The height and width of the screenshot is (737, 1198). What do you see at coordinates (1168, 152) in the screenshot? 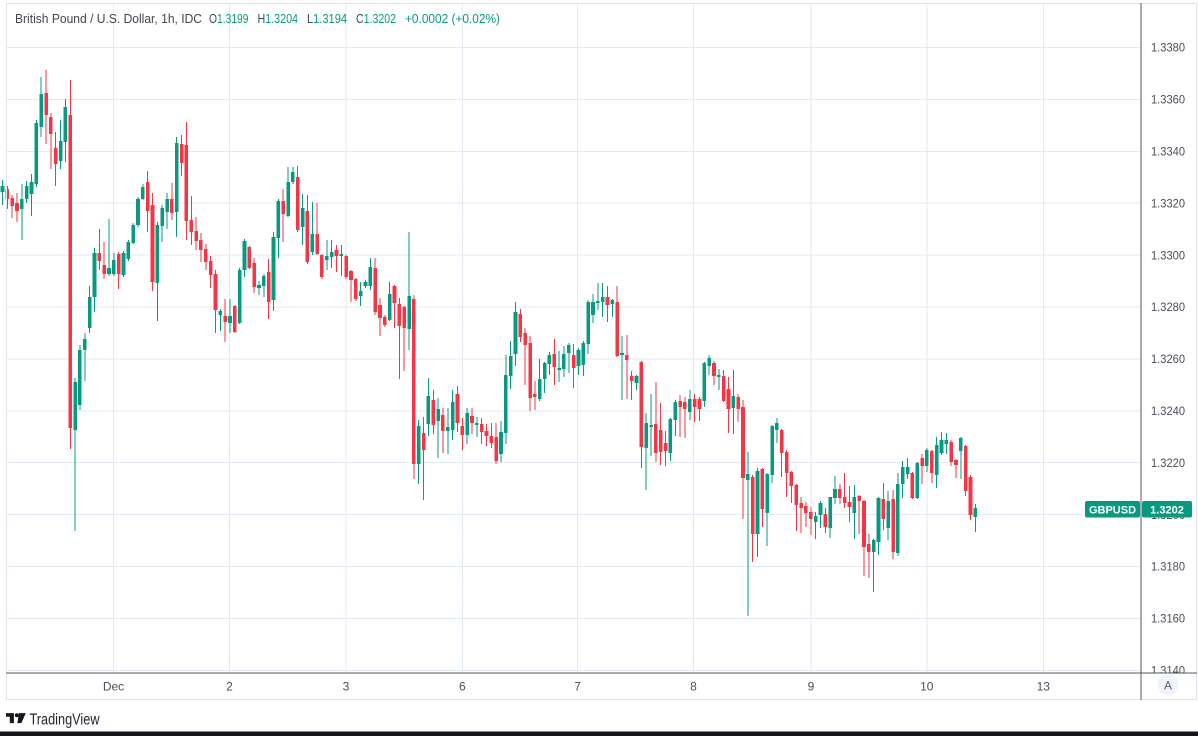
I see `svg-text: 1.3340` at bounding box center [1168, 152].